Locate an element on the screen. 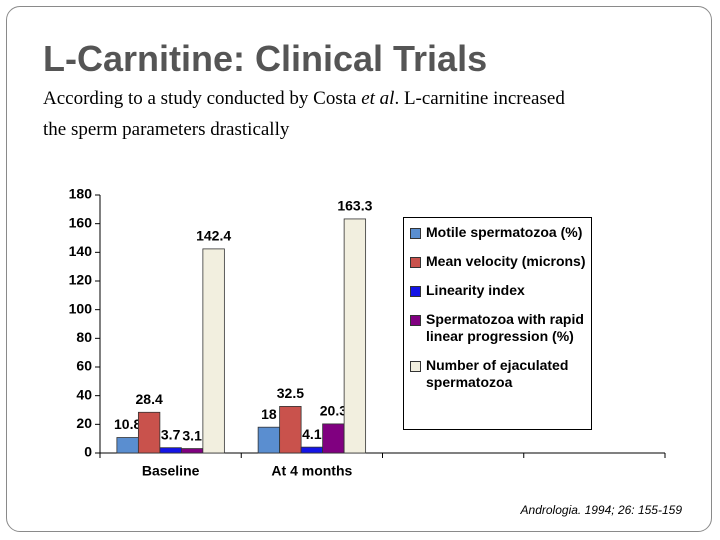  value-label: 10.8 is located at coordinates (127, 424).